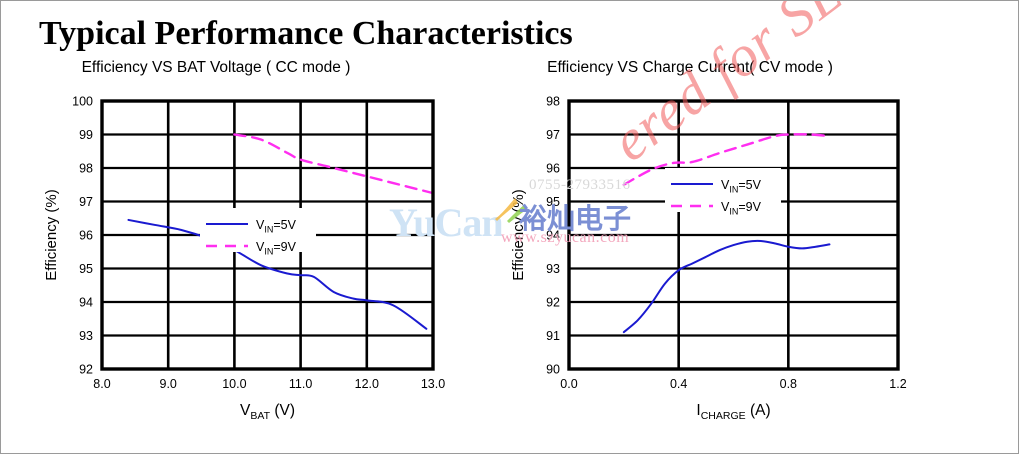 This screenshot has height=454, width=1019. I want to click on y-tick-label: 90, so click(553, 370).